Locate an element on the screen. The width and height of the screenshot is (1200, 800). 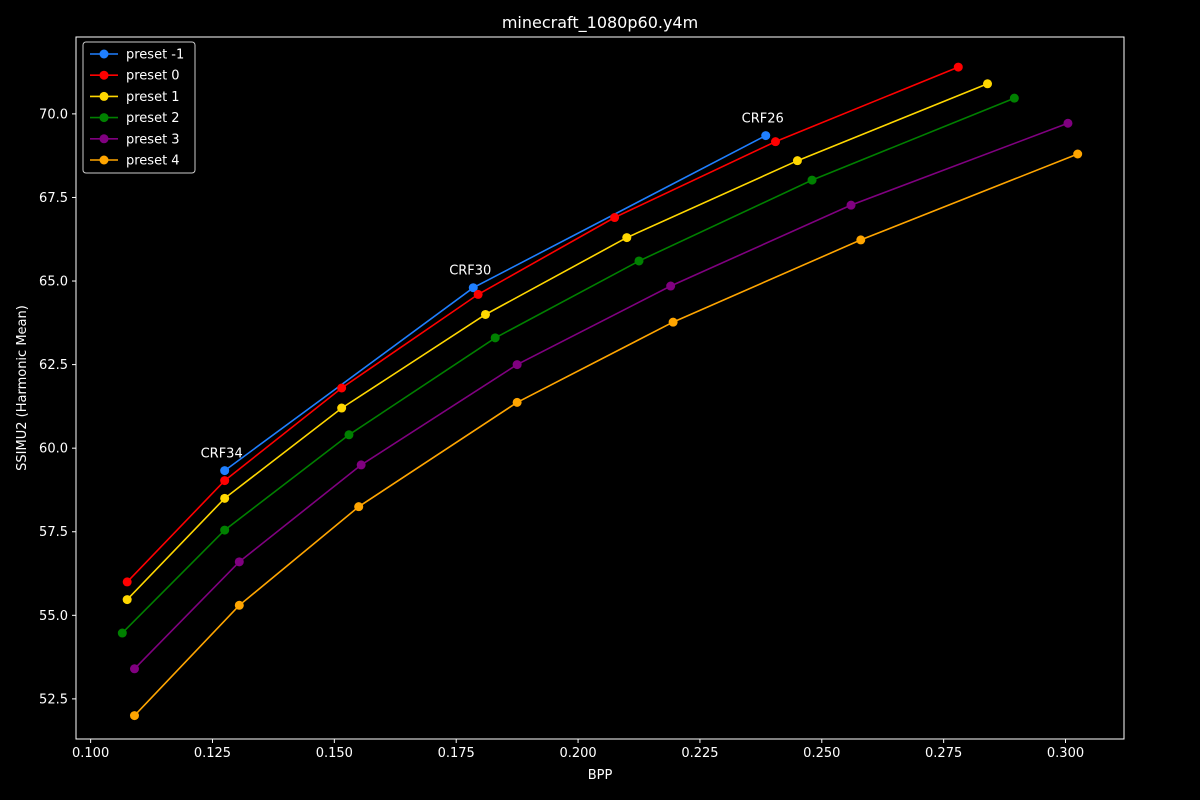
legend-item: preset 0 is located at coordinates (135, 76).